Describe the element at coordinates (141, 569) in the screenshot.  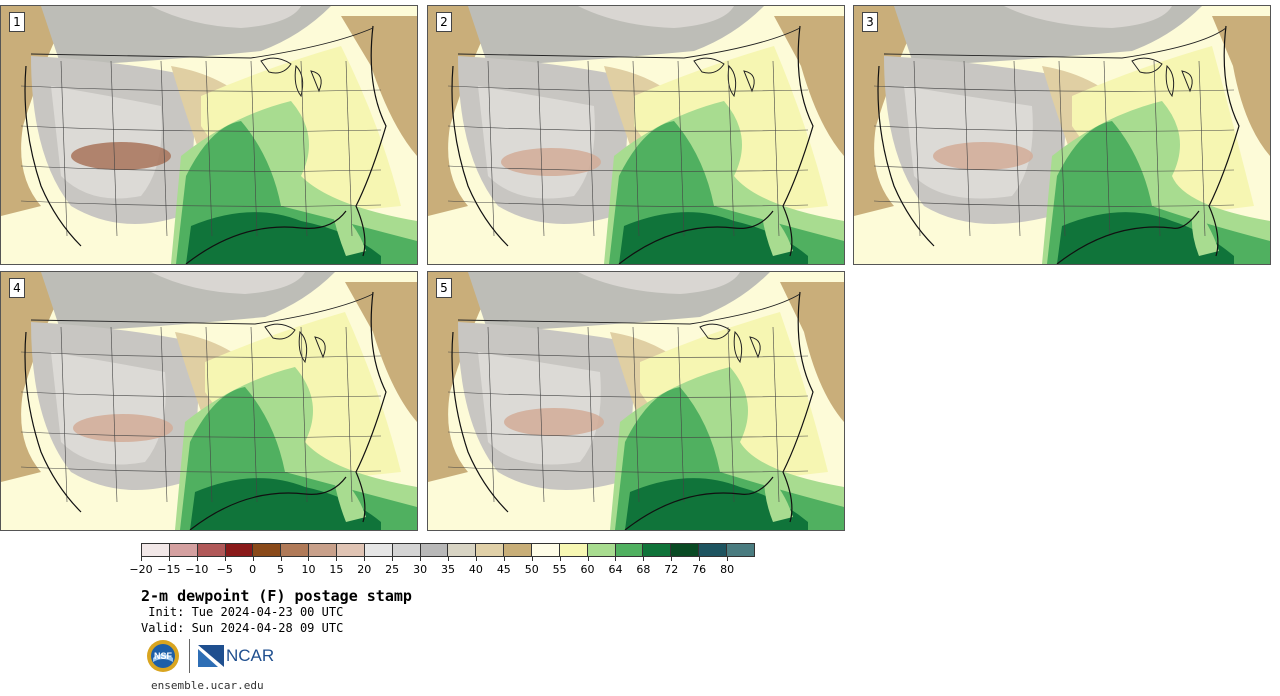
I see `colorbar-tick-label: −20` at that location.